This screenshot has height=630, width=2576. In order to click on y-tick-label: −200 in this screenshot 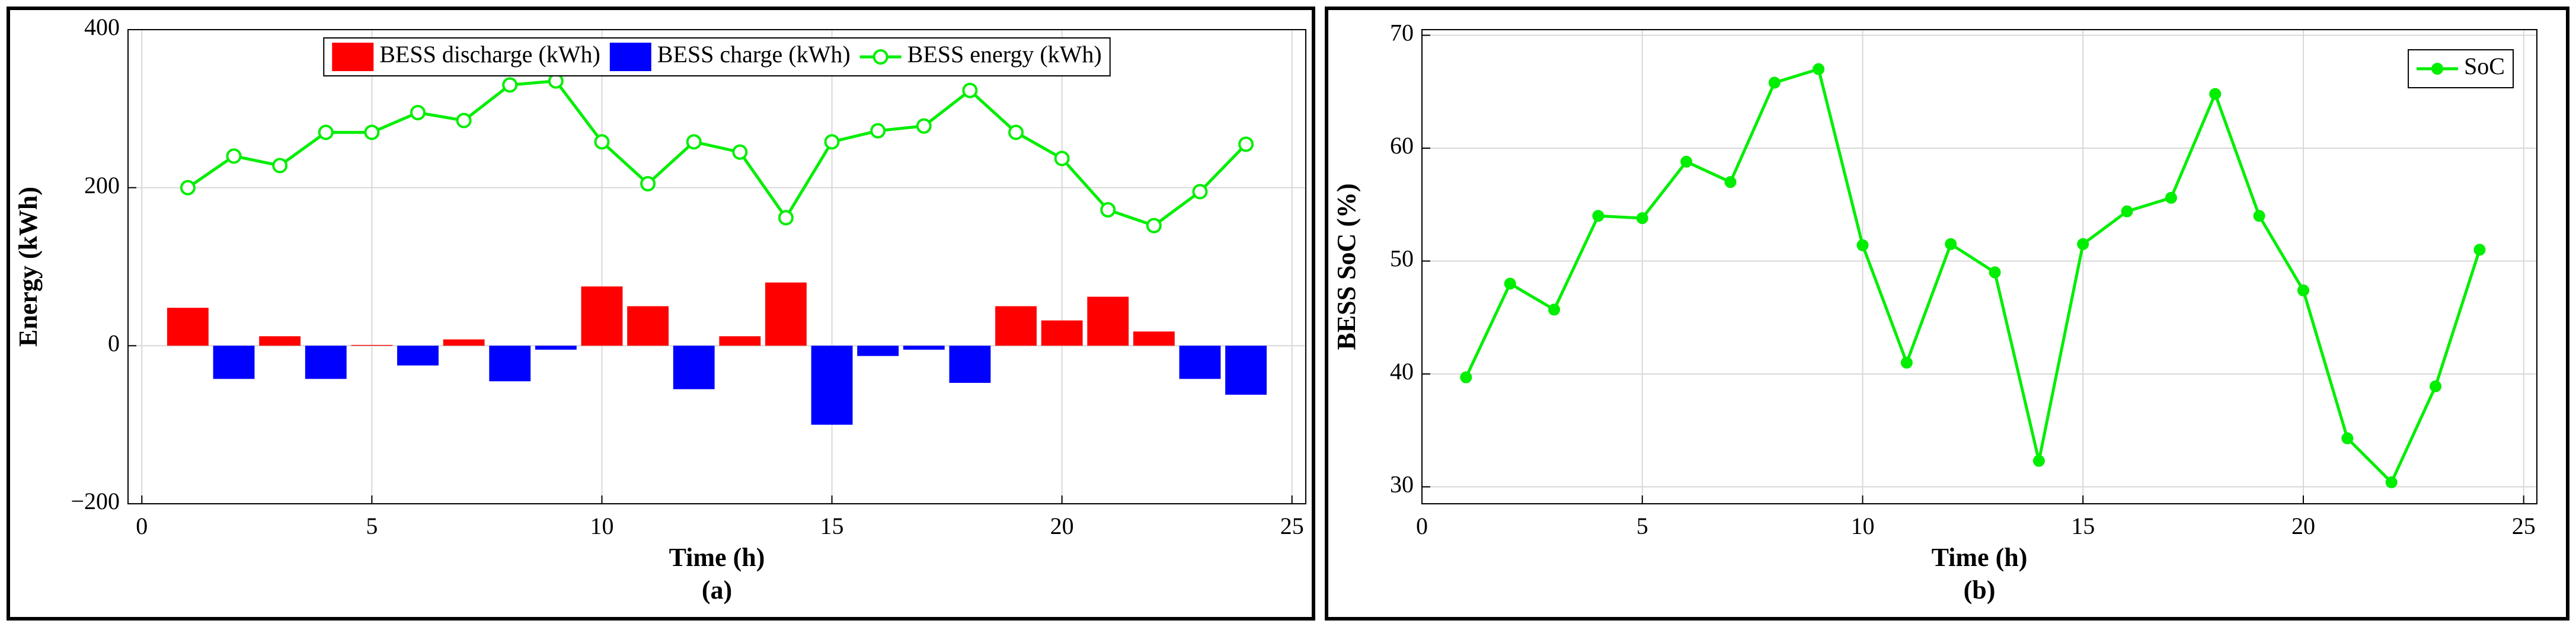, I will do `click(95, 501)`.